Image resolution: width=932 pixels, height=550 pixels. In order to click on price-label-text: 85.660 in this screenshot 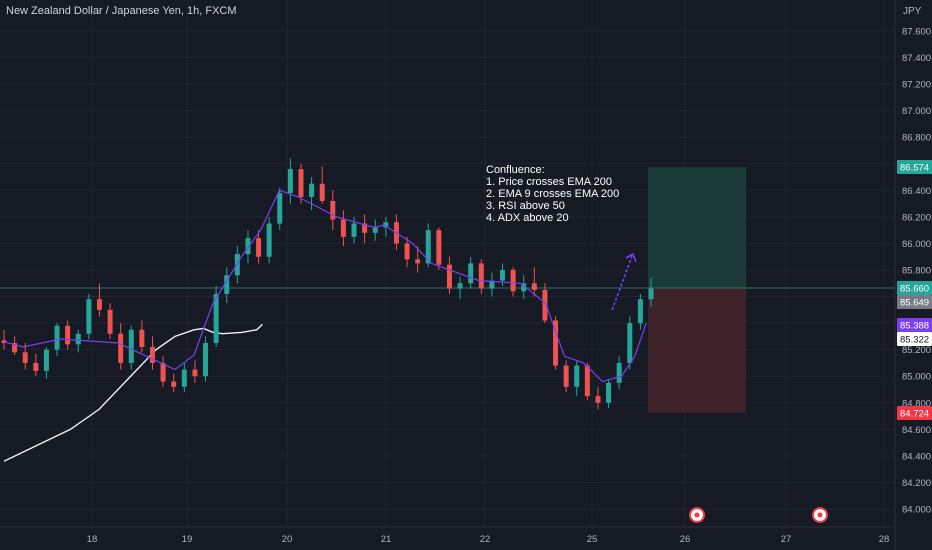, I will do `click(914, 289)`.